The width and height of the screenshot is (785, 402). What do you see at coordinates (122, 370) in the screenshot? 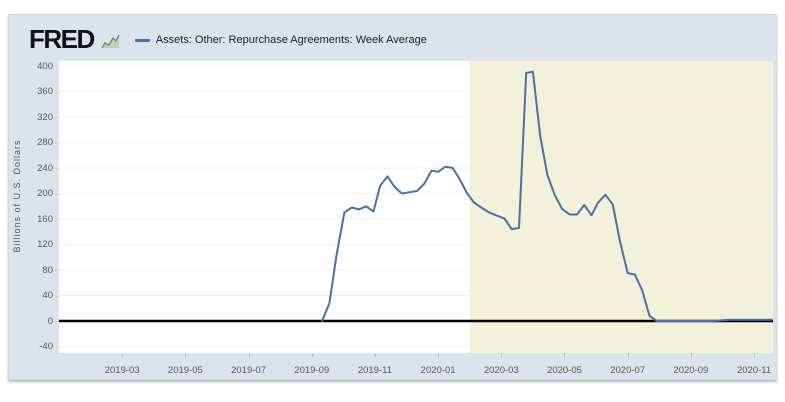
I see `x-tick-label-2019-03: 2019-03` at bounding box center [122, 370].